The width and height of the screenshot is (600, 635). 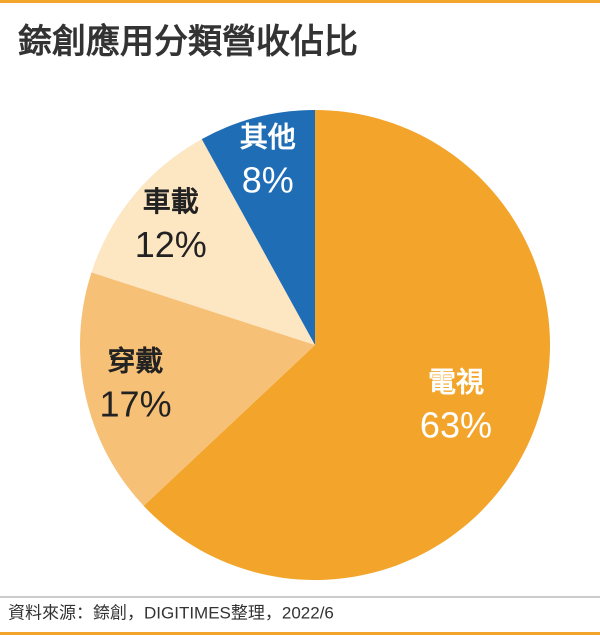 I want to click on slice-label: 電視, so click(x=456, y=381).